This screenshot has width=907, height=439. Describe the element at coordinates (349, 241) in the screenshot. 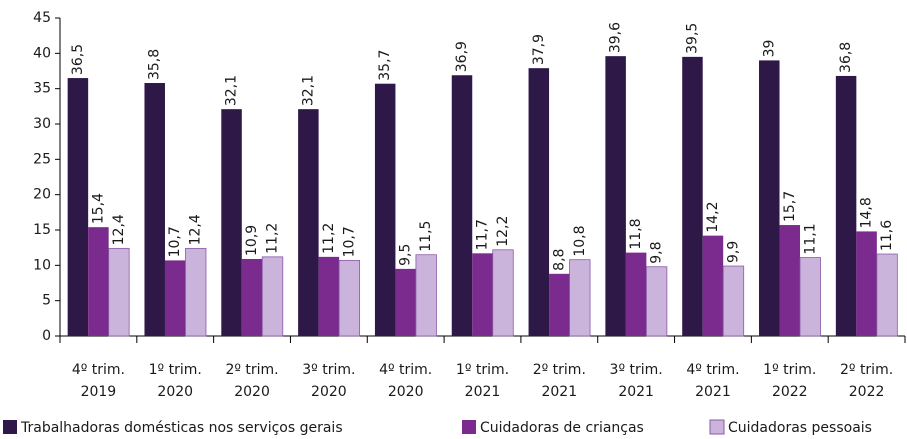

I see `value-label: 10,7` at that location.